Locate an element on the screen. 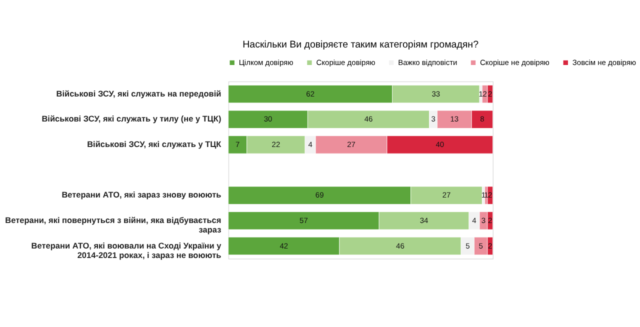 This screenshot has height=327, width=640. data-label: 34 is located at coordinates (424, 220).